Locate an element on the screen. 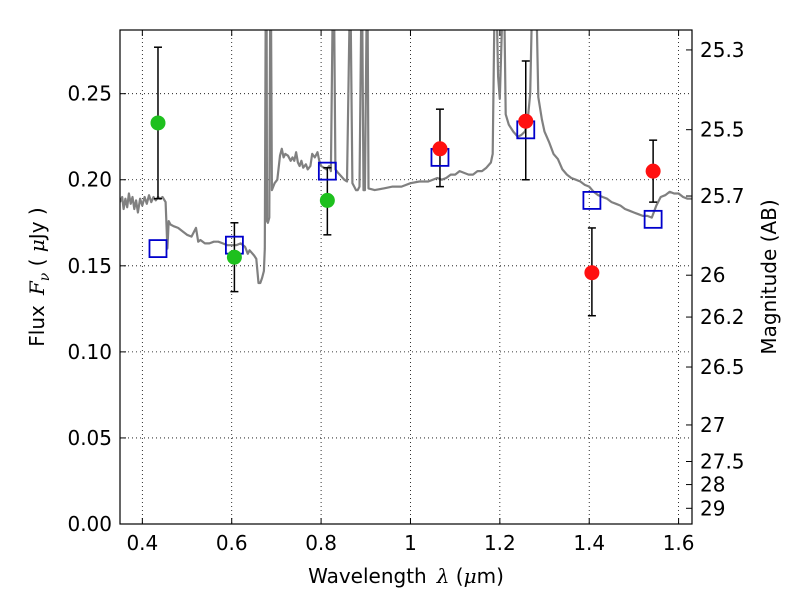 This screenshot has width=800, height=600. y-tick-label: 0.00 is located at coordinates (89, 524).